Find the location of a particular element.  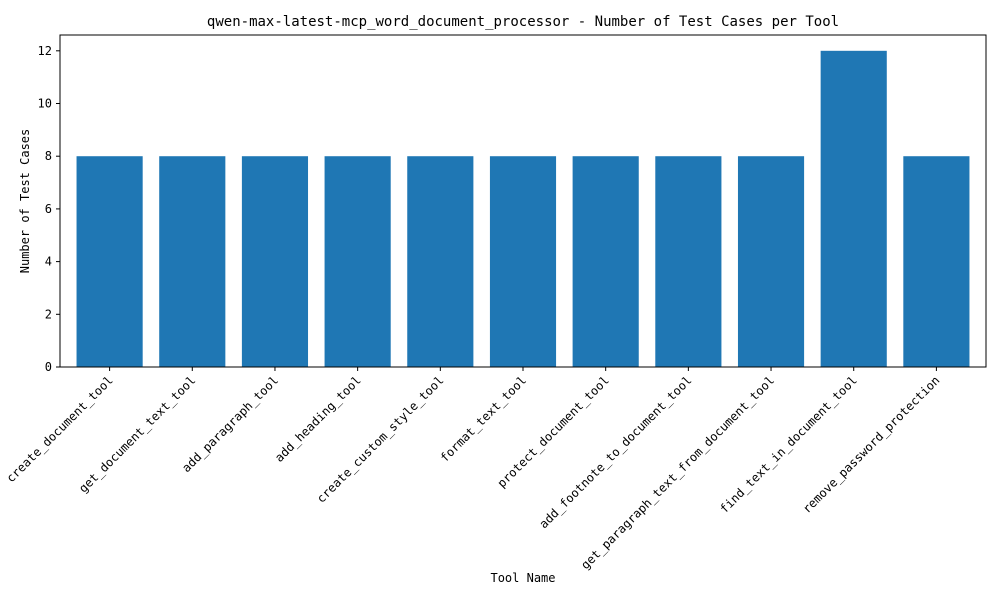

bar-remove_password_protection is located at coordinates (936, 261).